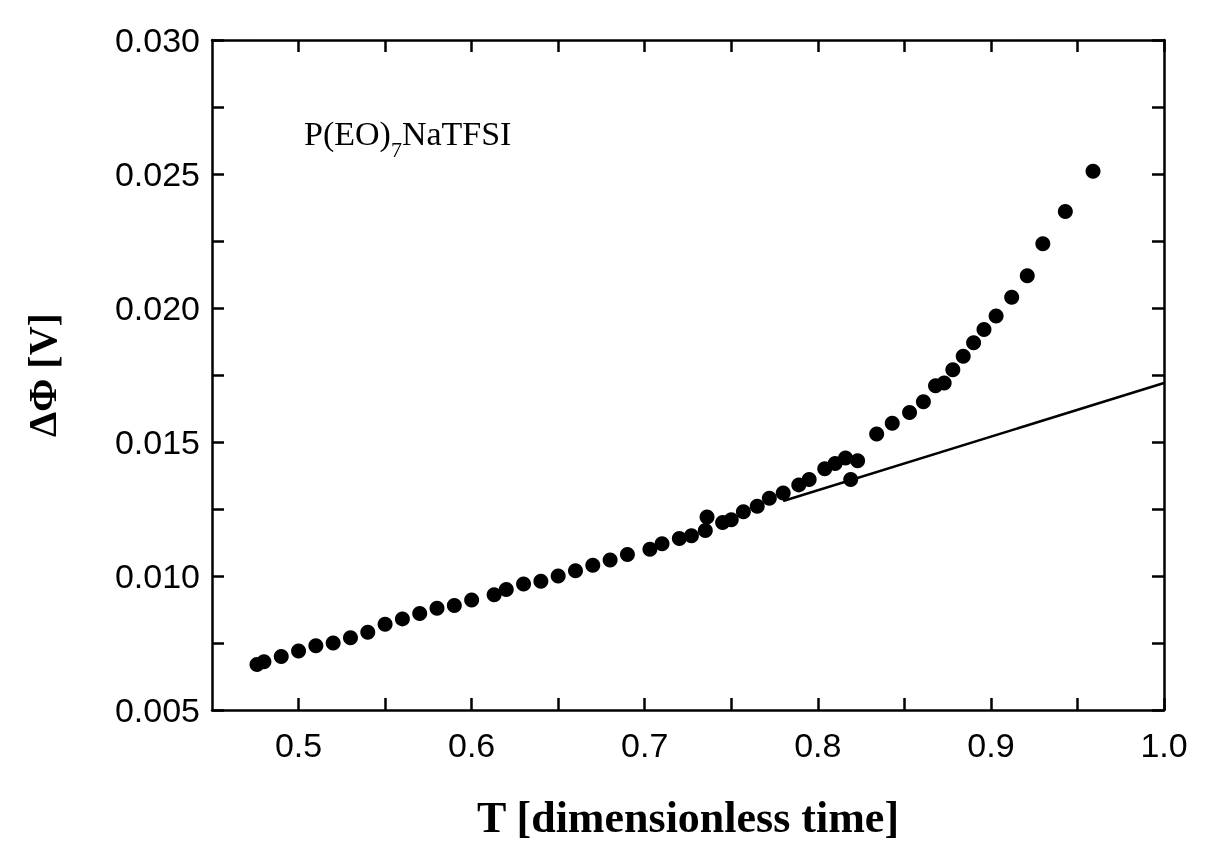 The width and height of the screenshot is (1212, 867). I want to click on y-tick-label: 0.010, so click(157, 576).